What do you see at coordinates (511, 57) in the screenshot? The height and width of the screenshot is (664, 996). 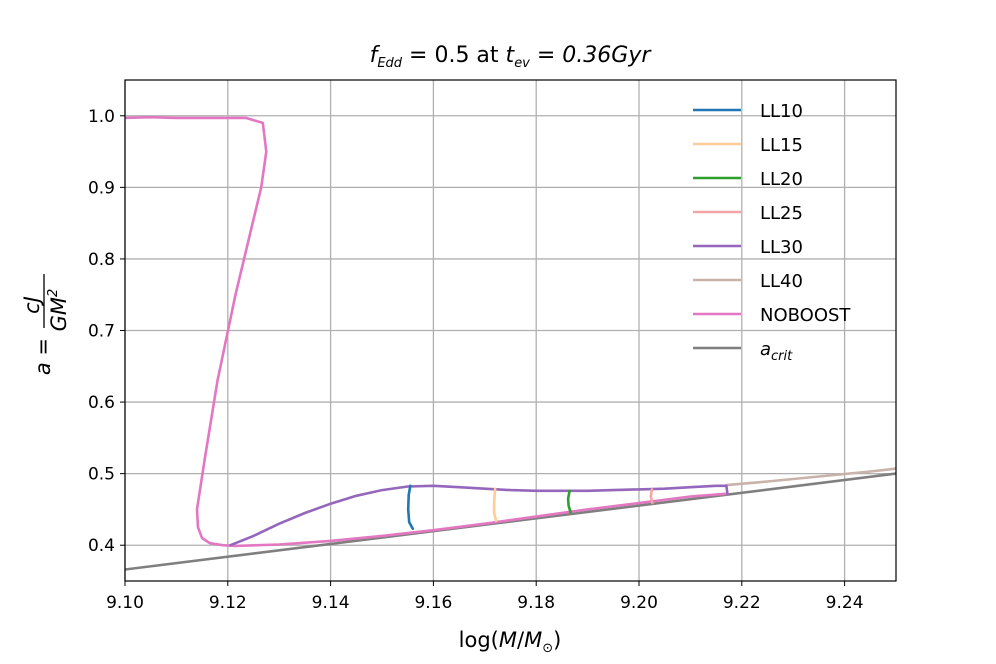 I see `chart-title: fEdd = 0.5 at tev = 0.36Gyr` at bounding box center [511, 57].